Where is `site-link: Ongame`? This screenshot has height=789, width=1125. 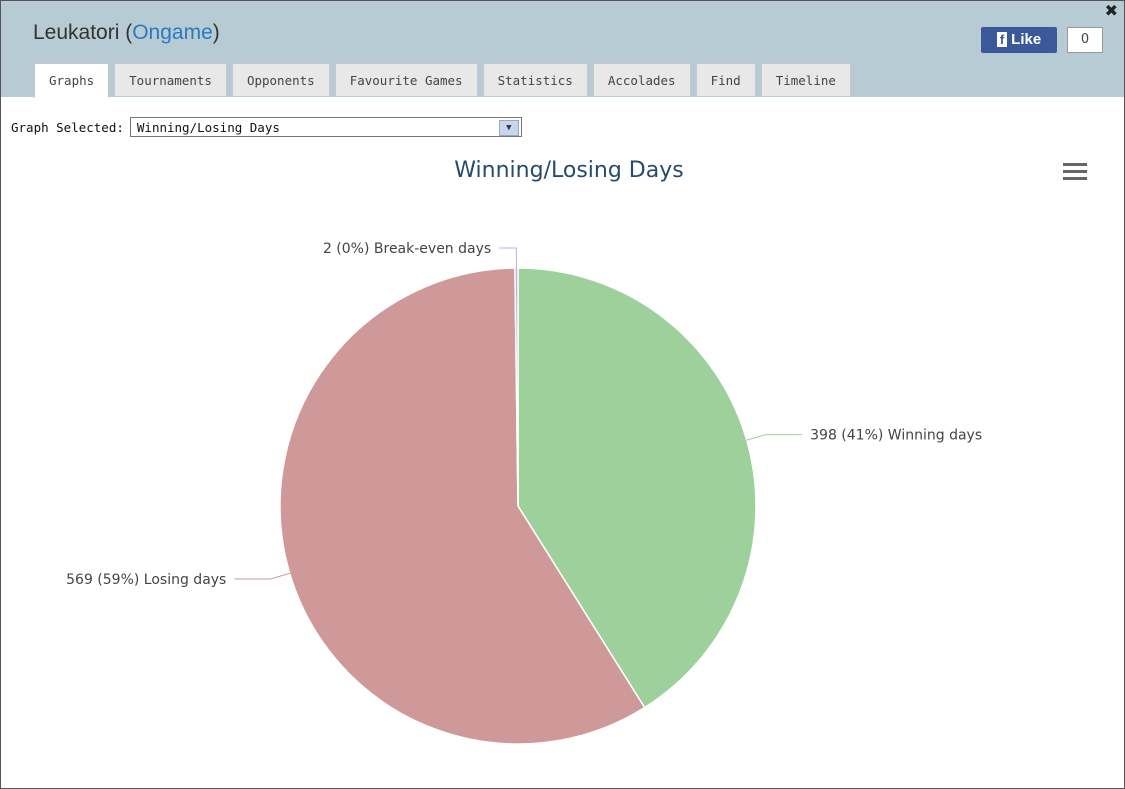
site-link: Ongame is located at coordinates (172, 32).